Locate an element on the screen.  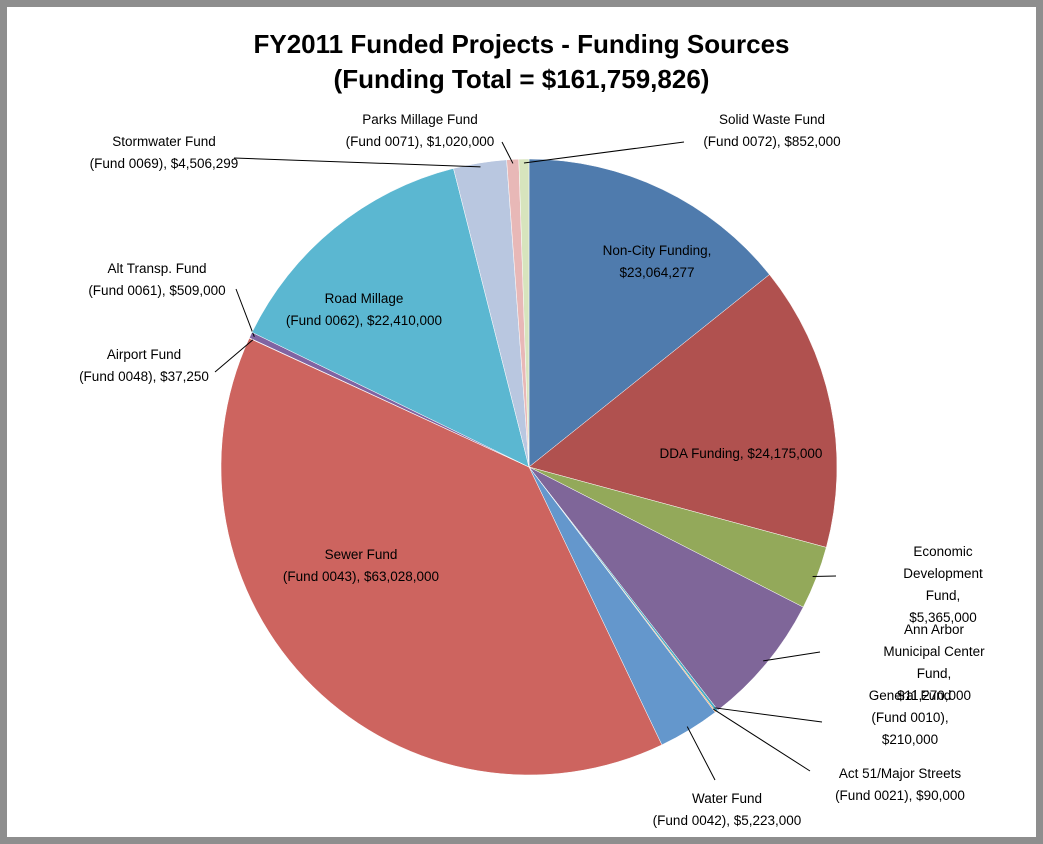
slice-category: Act 51/Major Streets (Fund 0021), is located at coordinates (898, 784).